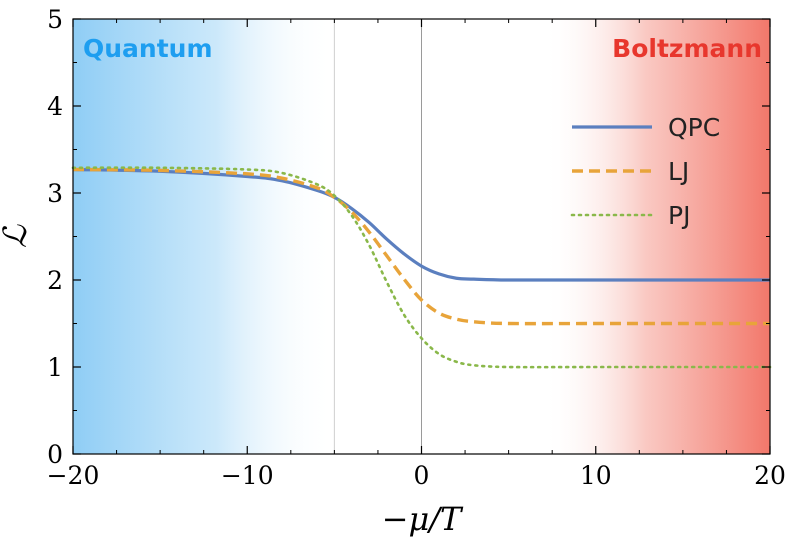 This screenshot has width=789, height=547. I want to click on x-tick-label: 10, so click(596, 475).